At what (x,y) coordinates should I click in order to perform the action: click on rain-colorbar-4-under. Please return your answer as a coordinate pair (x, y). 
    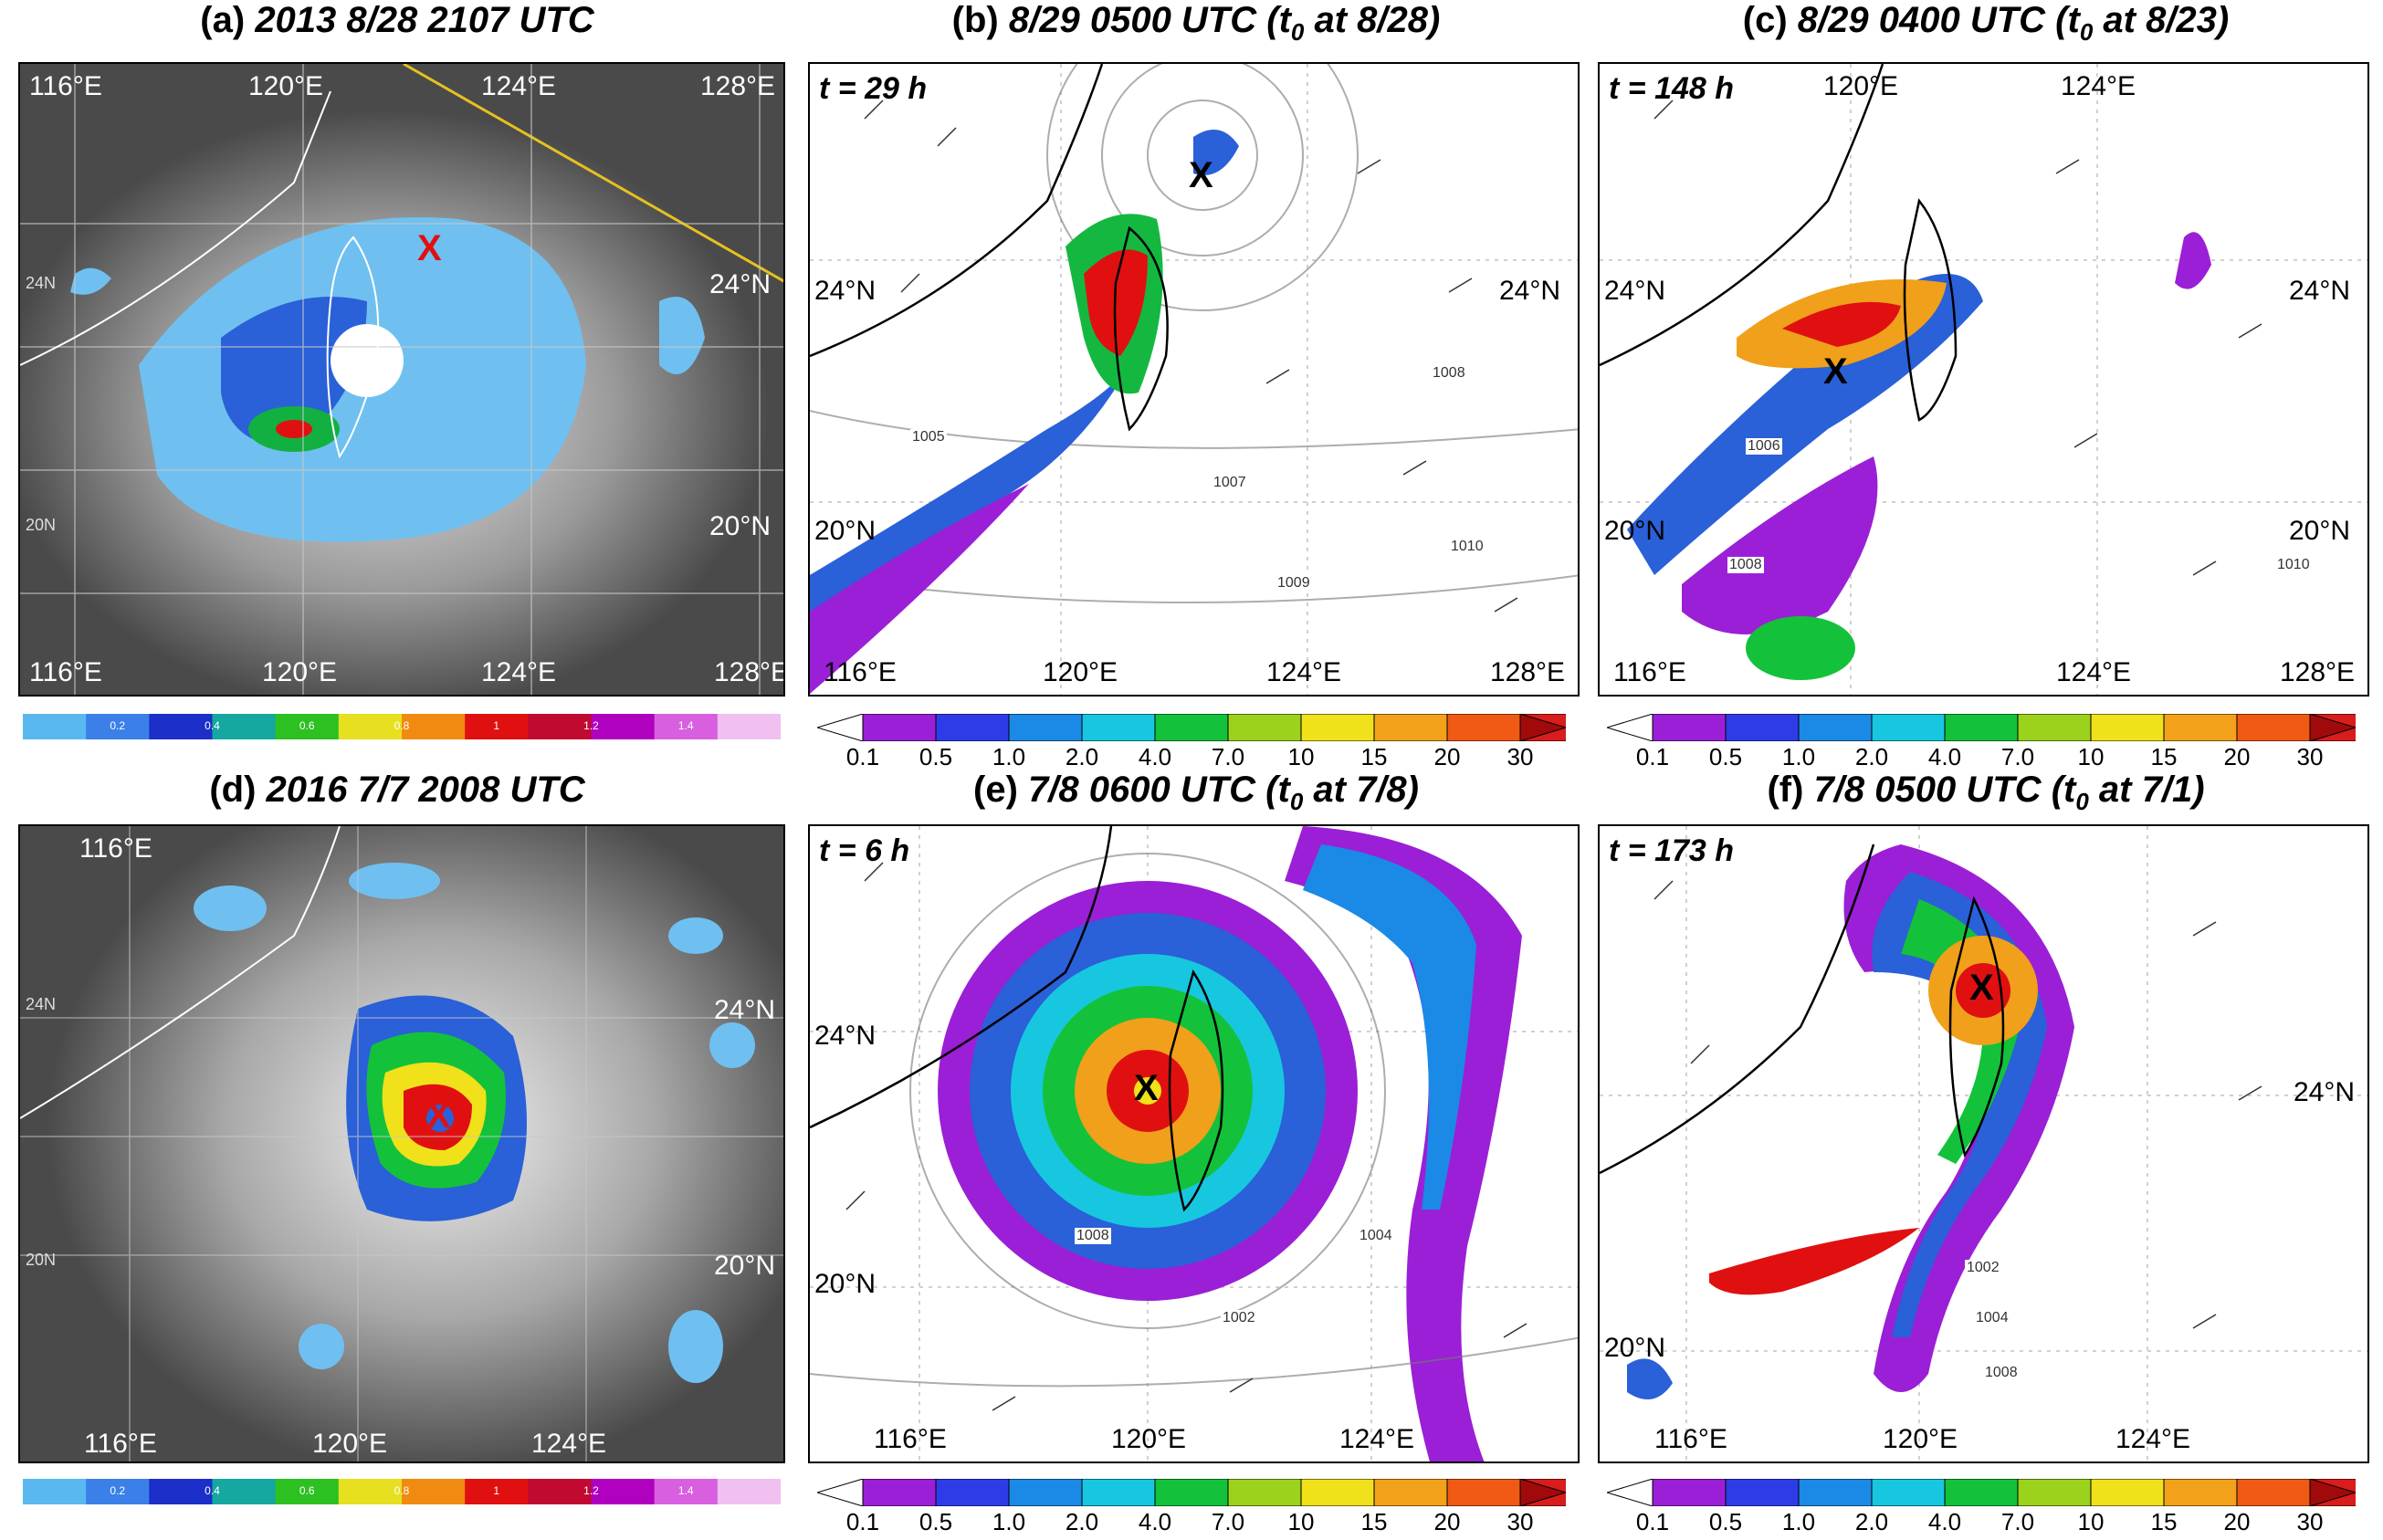
    Looking at the image, I should click on (1630, 1492).